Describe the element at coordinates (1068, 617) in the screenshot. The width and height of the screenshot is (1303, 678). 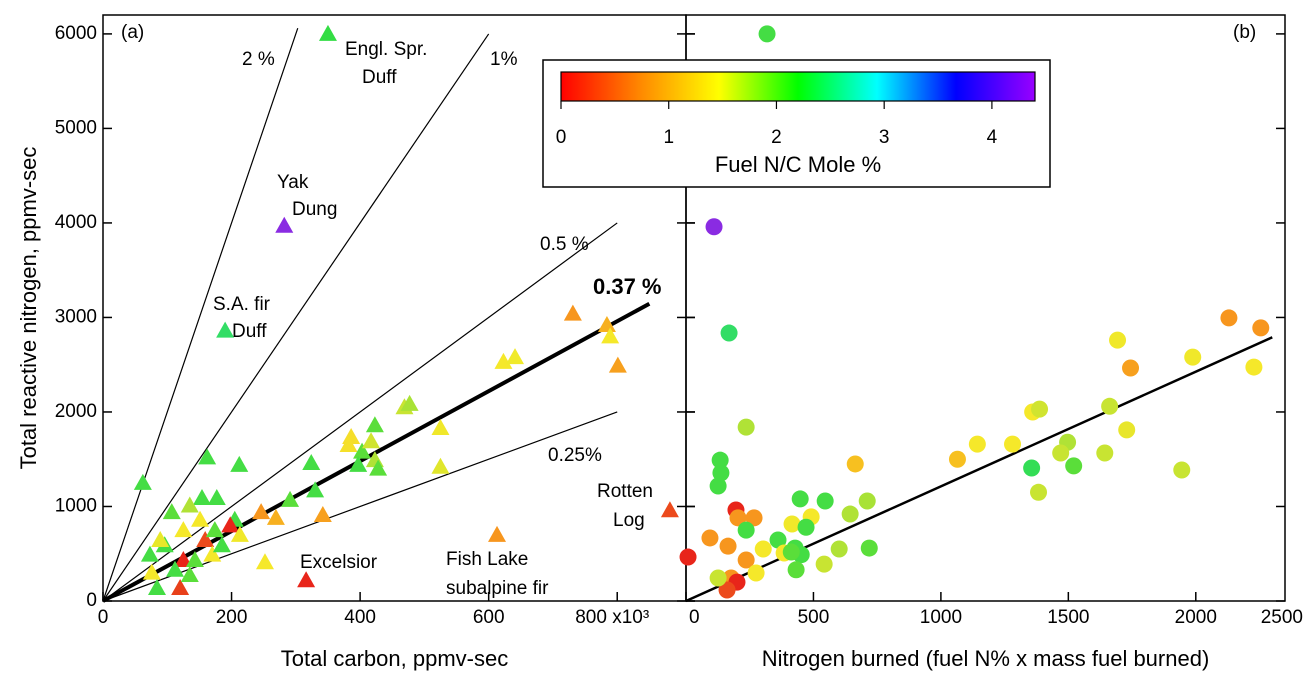
I see `x-tick-label: 1500` at that location.